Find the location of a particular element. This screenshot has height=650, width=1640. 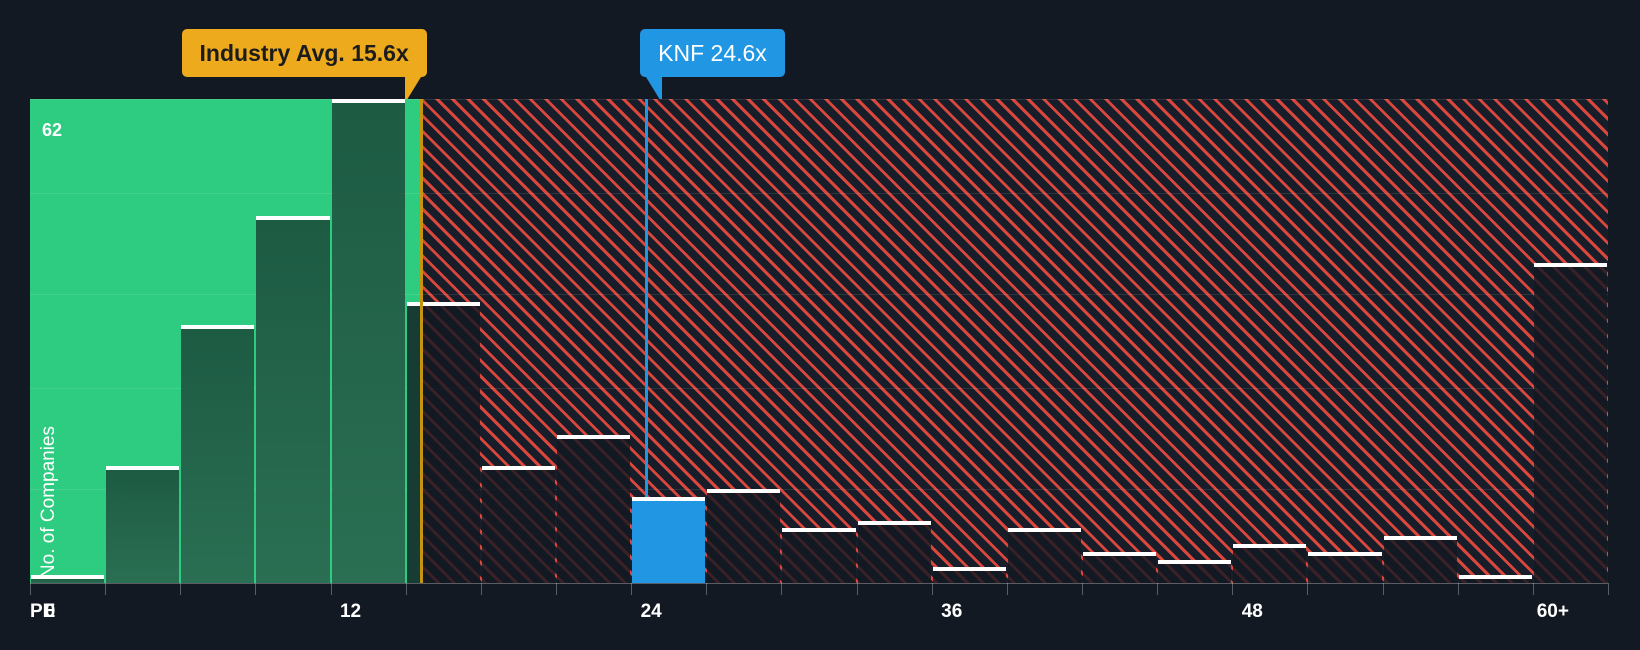

y-axis-max-label: 62 is located at coordinates (52, 130).